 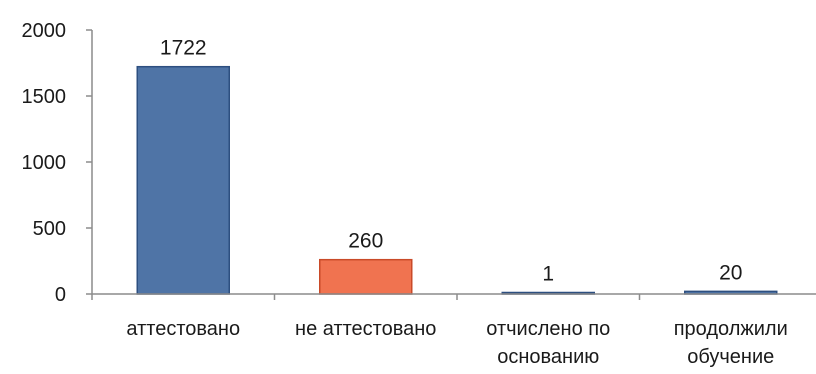 What do you see at coordinates (365, 329) in the screenshot?
I see `category-label: не аттестовано` at bounding box center [365, 329].